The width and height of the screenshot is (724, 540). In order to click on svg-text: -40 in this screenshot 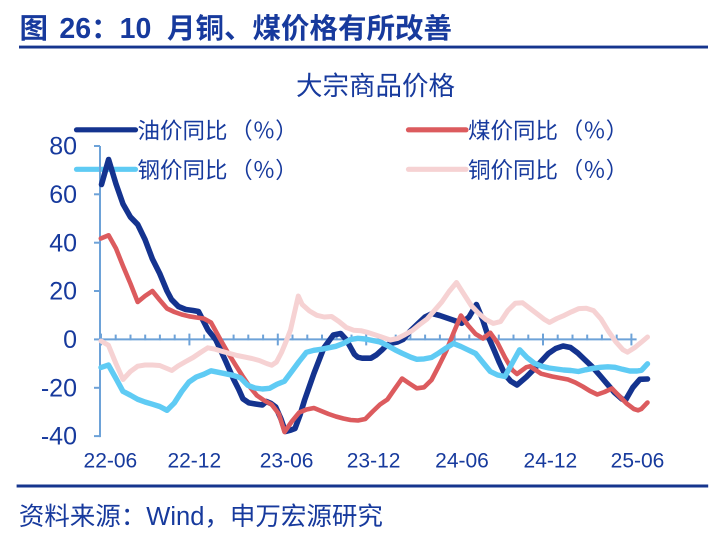, I will do `click(59, 437)`.